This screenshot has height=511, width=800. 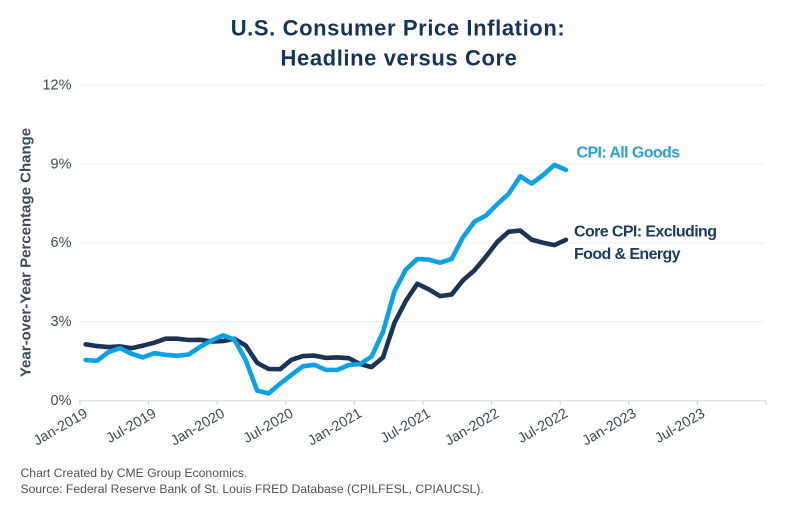 What do you see at coordinates (627, 254) in the screenshot?
I see `svg-text: Food & Energy` at bounding box center [627, 254].